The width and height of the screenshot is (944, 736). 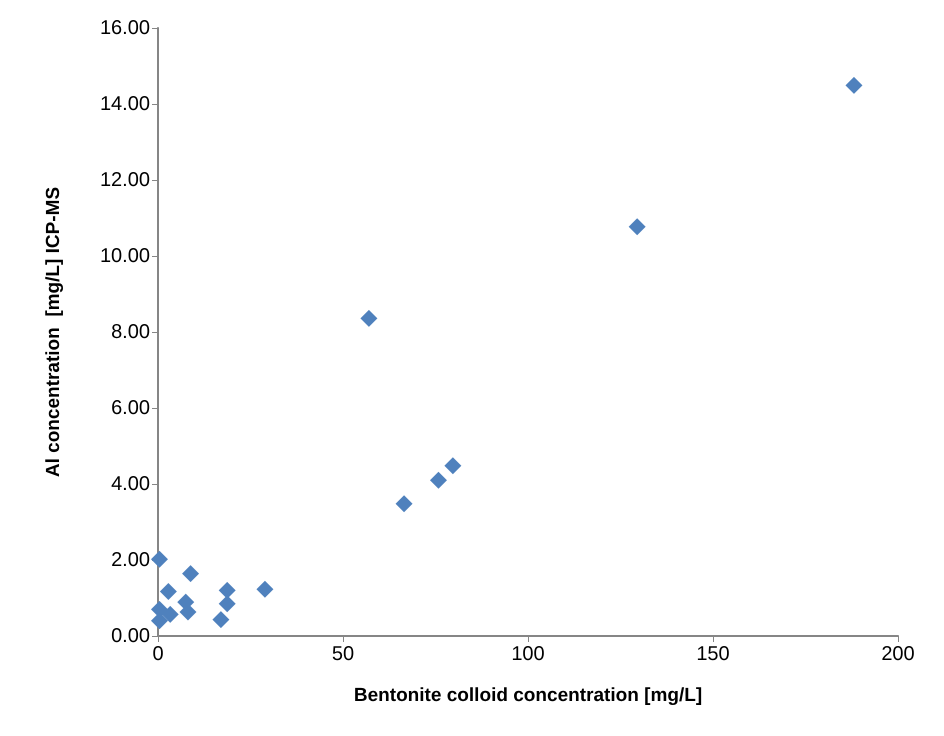 What do you see at coordinates (898, 654) in the screenshot?
I see `x-tick-label: 200` at bounding box center [898, 654].